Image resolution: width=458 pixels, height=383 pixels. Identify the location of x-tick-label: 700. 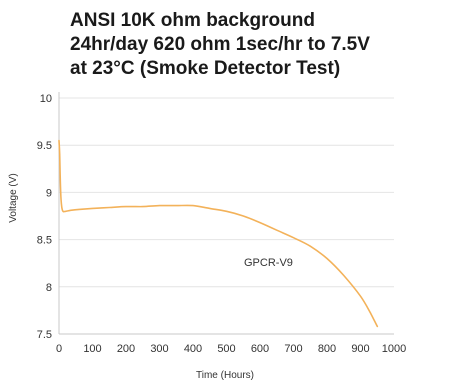
(293, 349).